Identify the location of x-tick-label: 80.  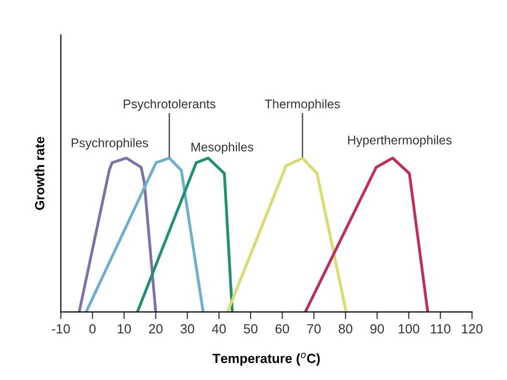
(345, 329).